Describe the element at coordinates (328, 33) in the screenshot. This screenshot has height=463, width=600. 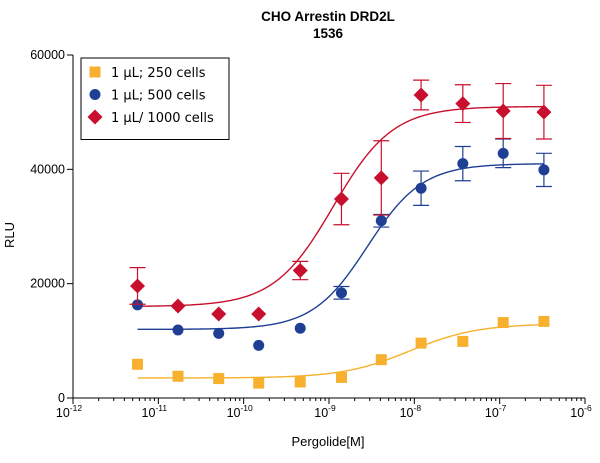
I see `chart-subtitle: 1536` at that location.